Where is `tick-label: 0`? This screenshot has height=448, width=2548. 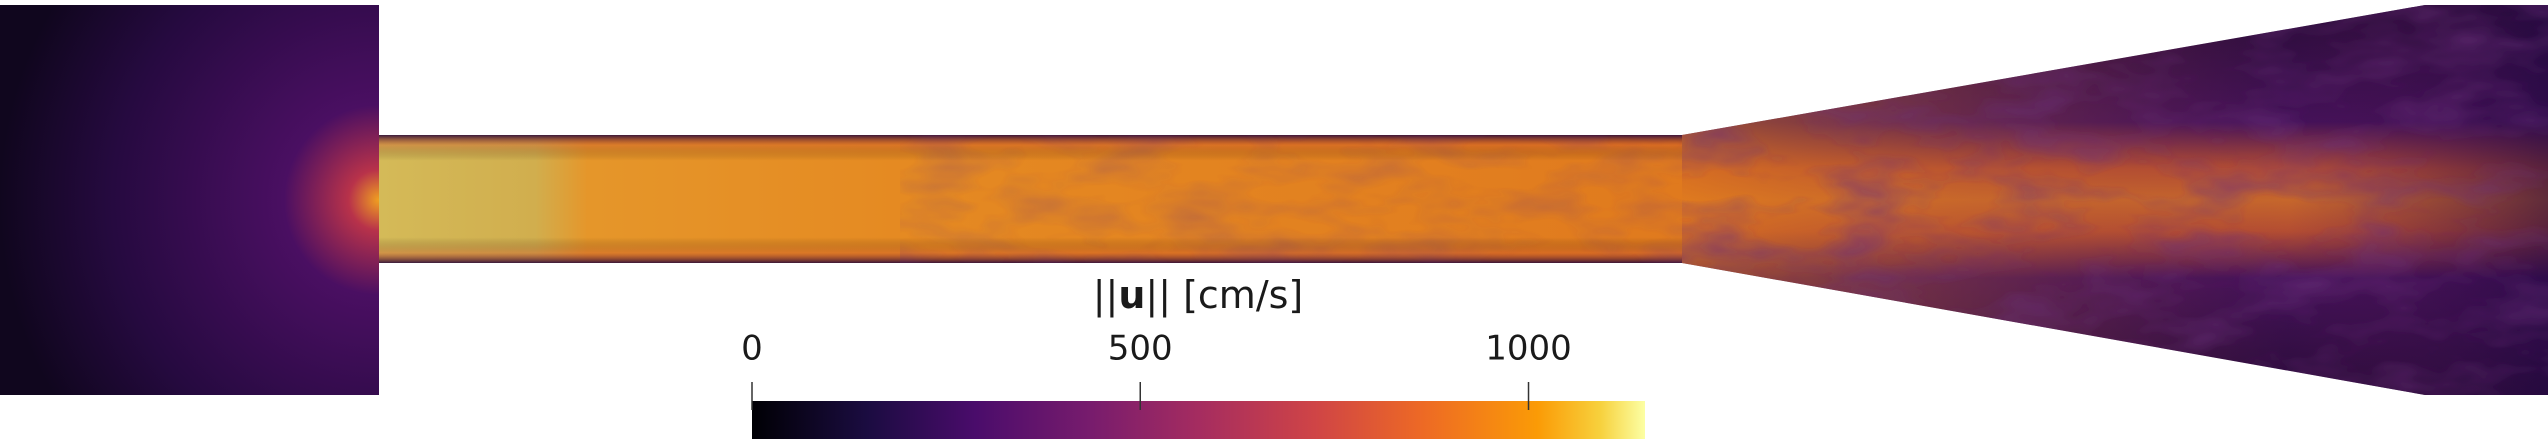
tick-label: 0 is located at coordinates (752, 349).